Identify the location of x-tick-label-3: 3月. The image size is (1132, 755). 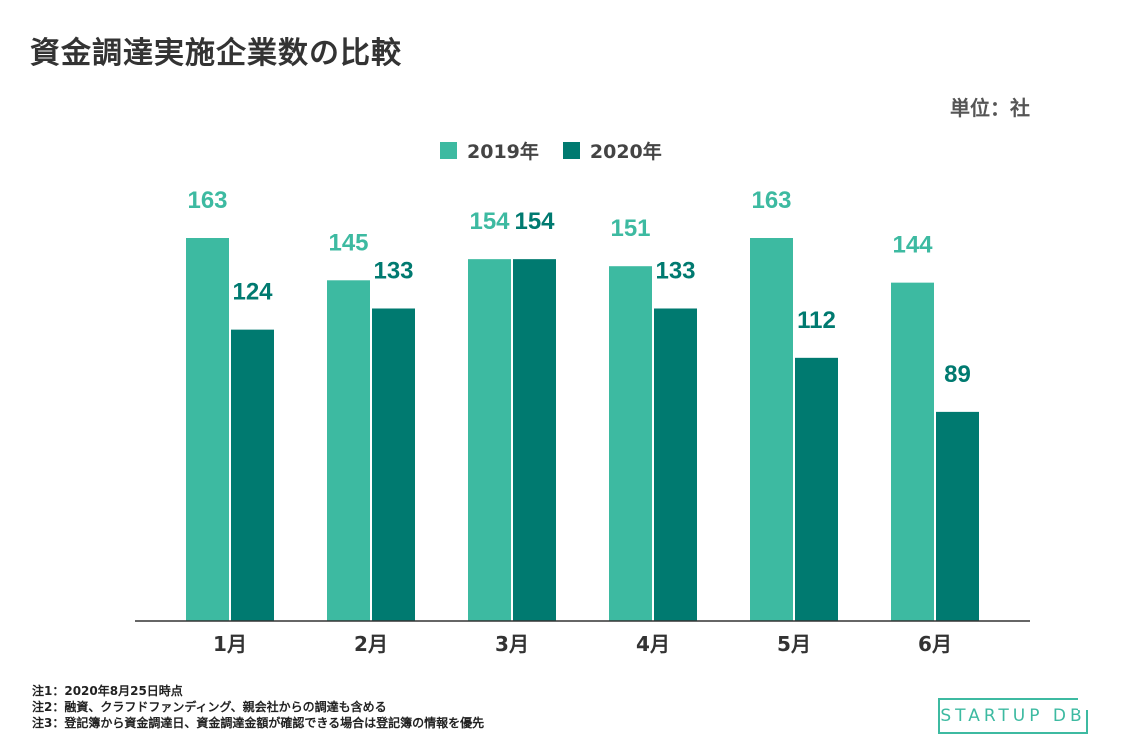
(512, 644).